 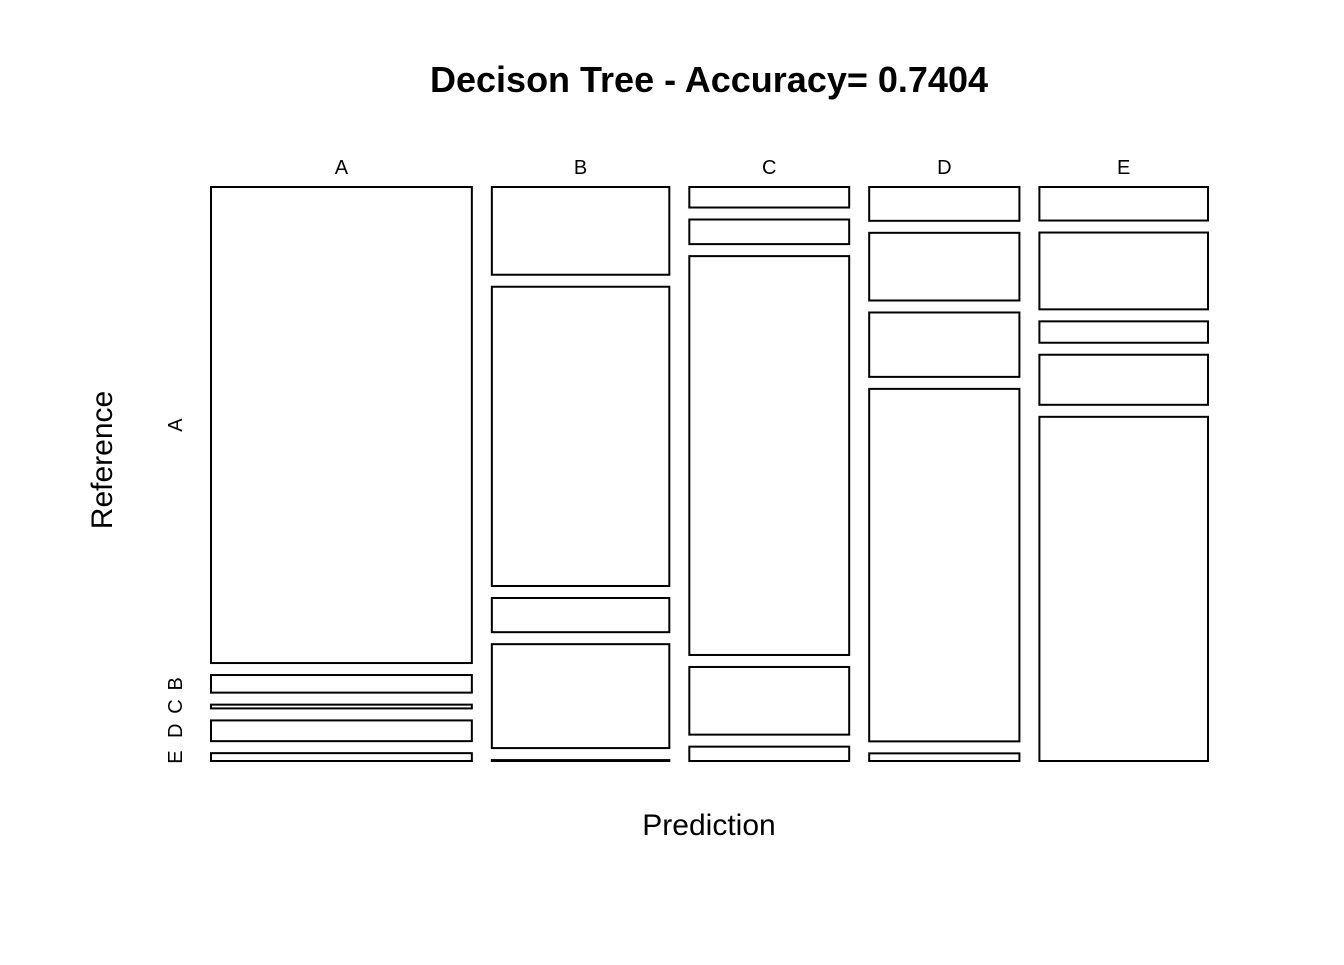 What do you see at coordinates (944, 344) in the screenshot?
I see `tile-pred-D-ref-C` at bounding box center [944, 344].